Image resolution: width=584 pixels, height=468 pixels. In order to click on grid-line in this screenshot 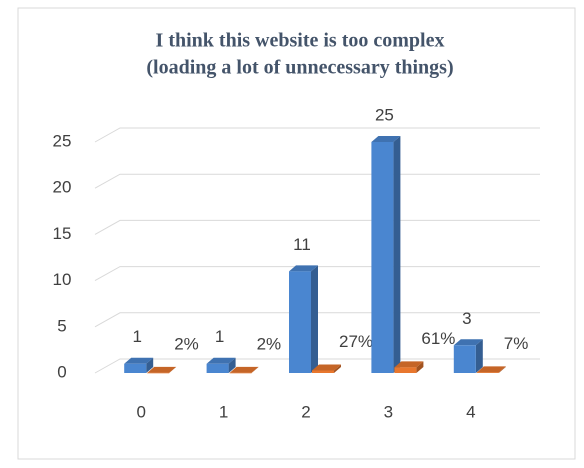, I will do `click(317, 135)`.